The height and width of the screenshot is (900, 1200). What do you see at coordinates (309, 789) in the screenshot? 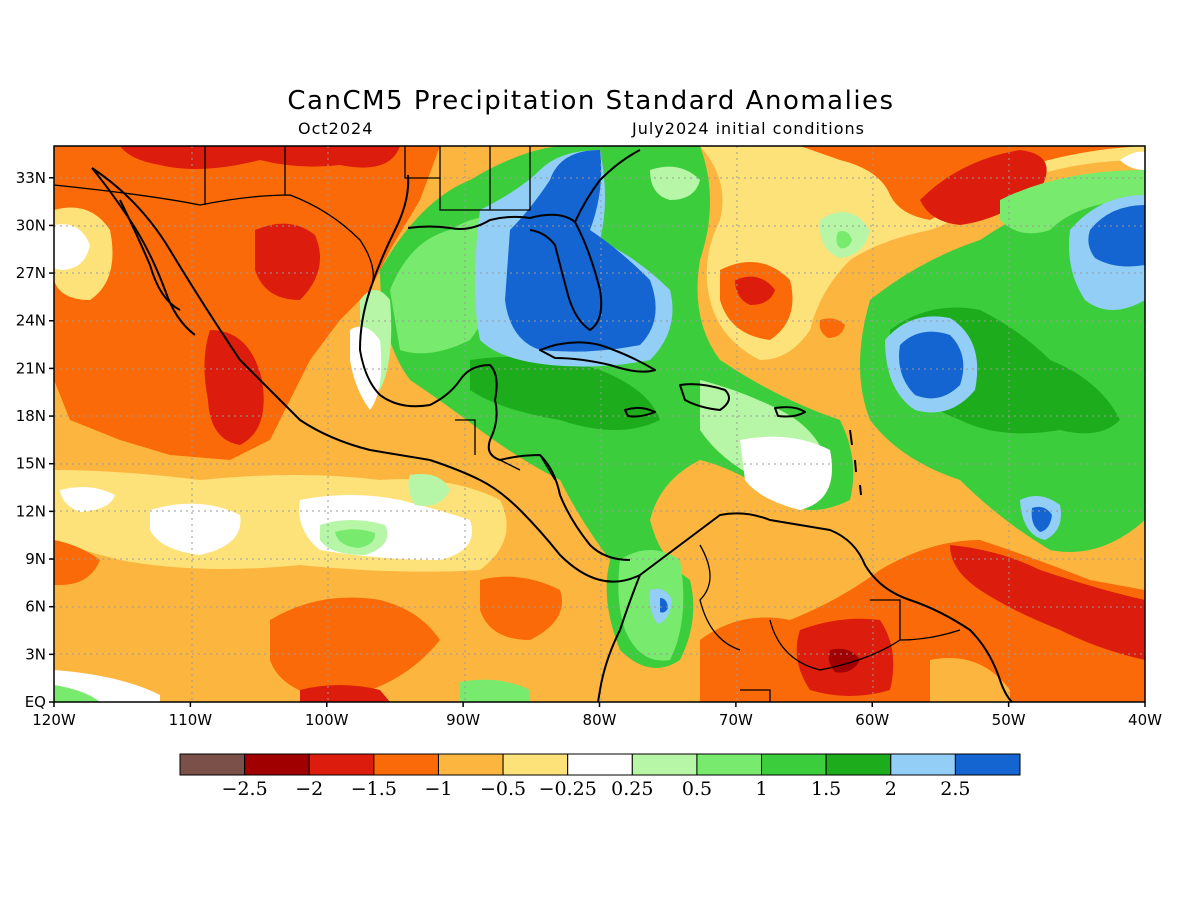
I see `colorbar-label: −2` at bounding box center [309, 789].